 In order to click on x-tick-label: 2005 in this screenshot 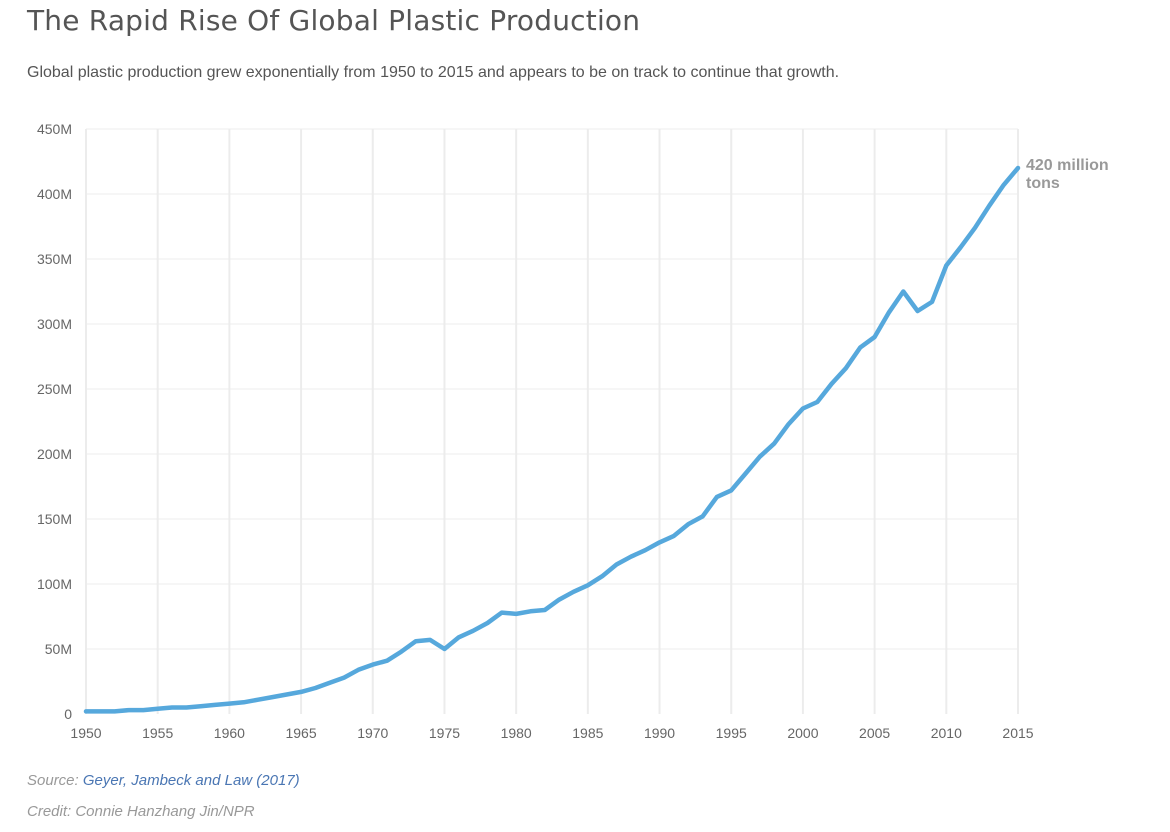, I will do `click(874, 733)`.